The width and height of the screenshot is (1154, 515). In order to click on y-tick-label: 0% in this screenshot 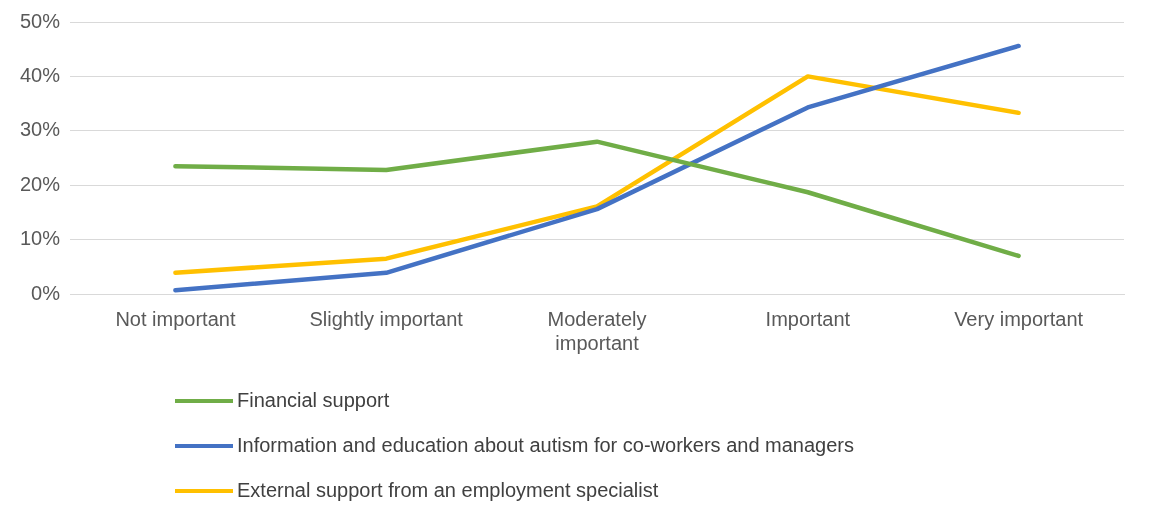, I will do `click(46, 292)`.